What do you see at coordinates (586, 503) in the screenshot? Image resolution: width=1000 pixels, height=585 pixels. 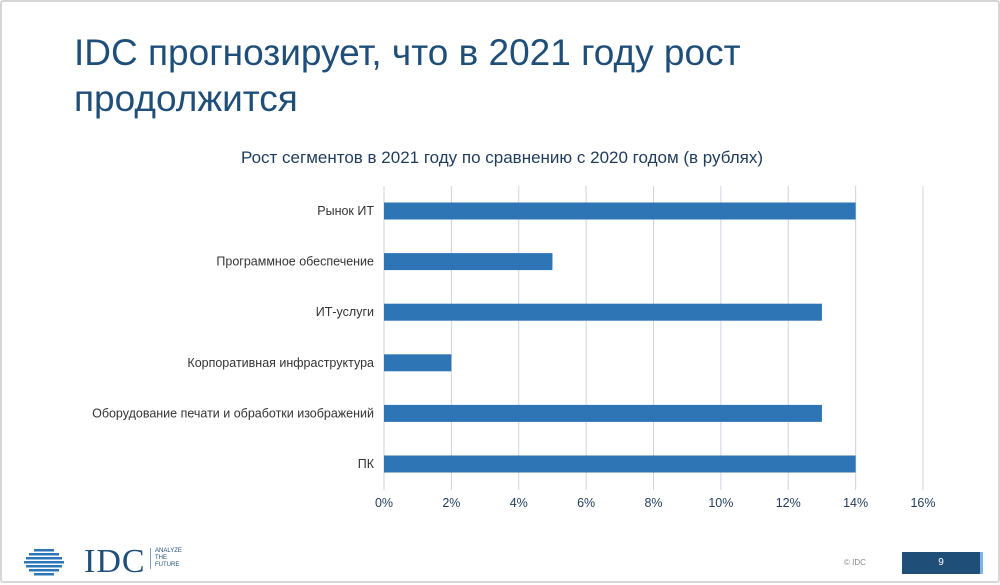 I see `tick-label: 6%` at bounding box center [586, 503].